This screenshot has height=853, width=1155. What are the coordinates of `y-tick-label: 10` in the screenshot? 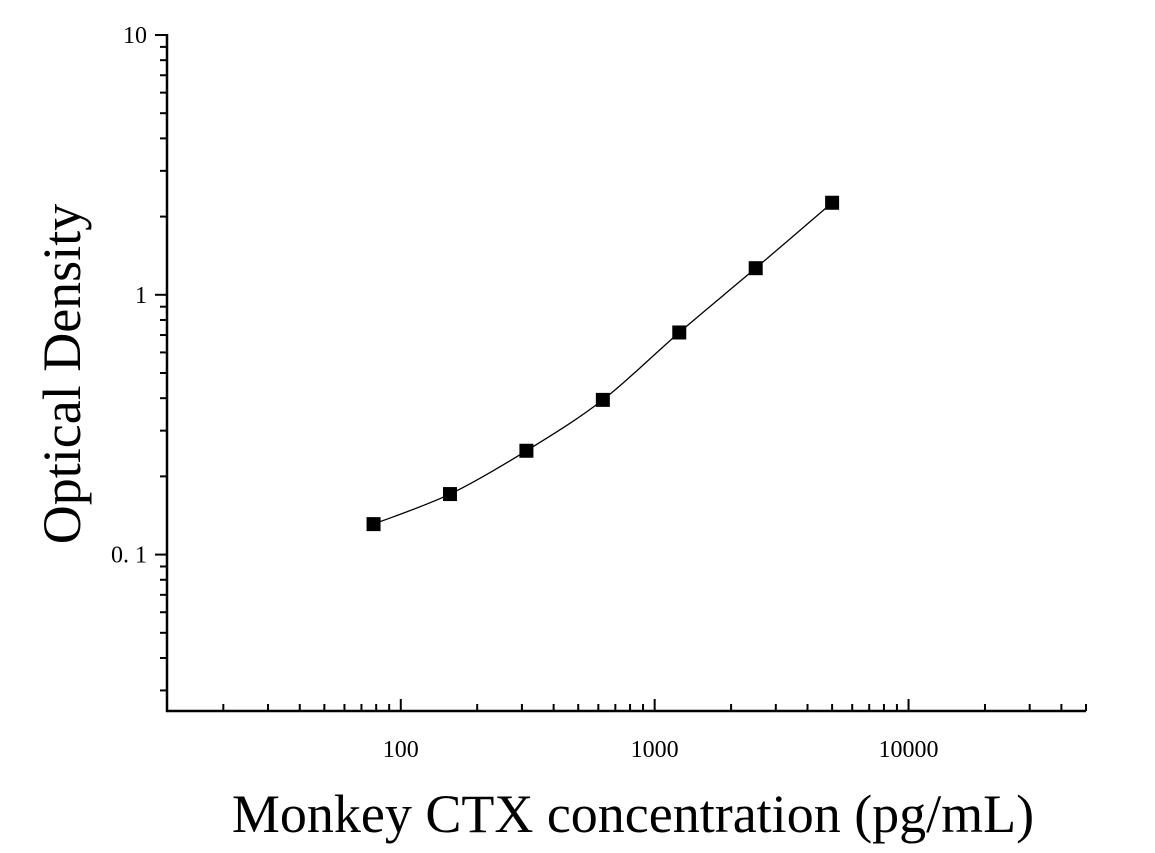 It's located at (135, 36).